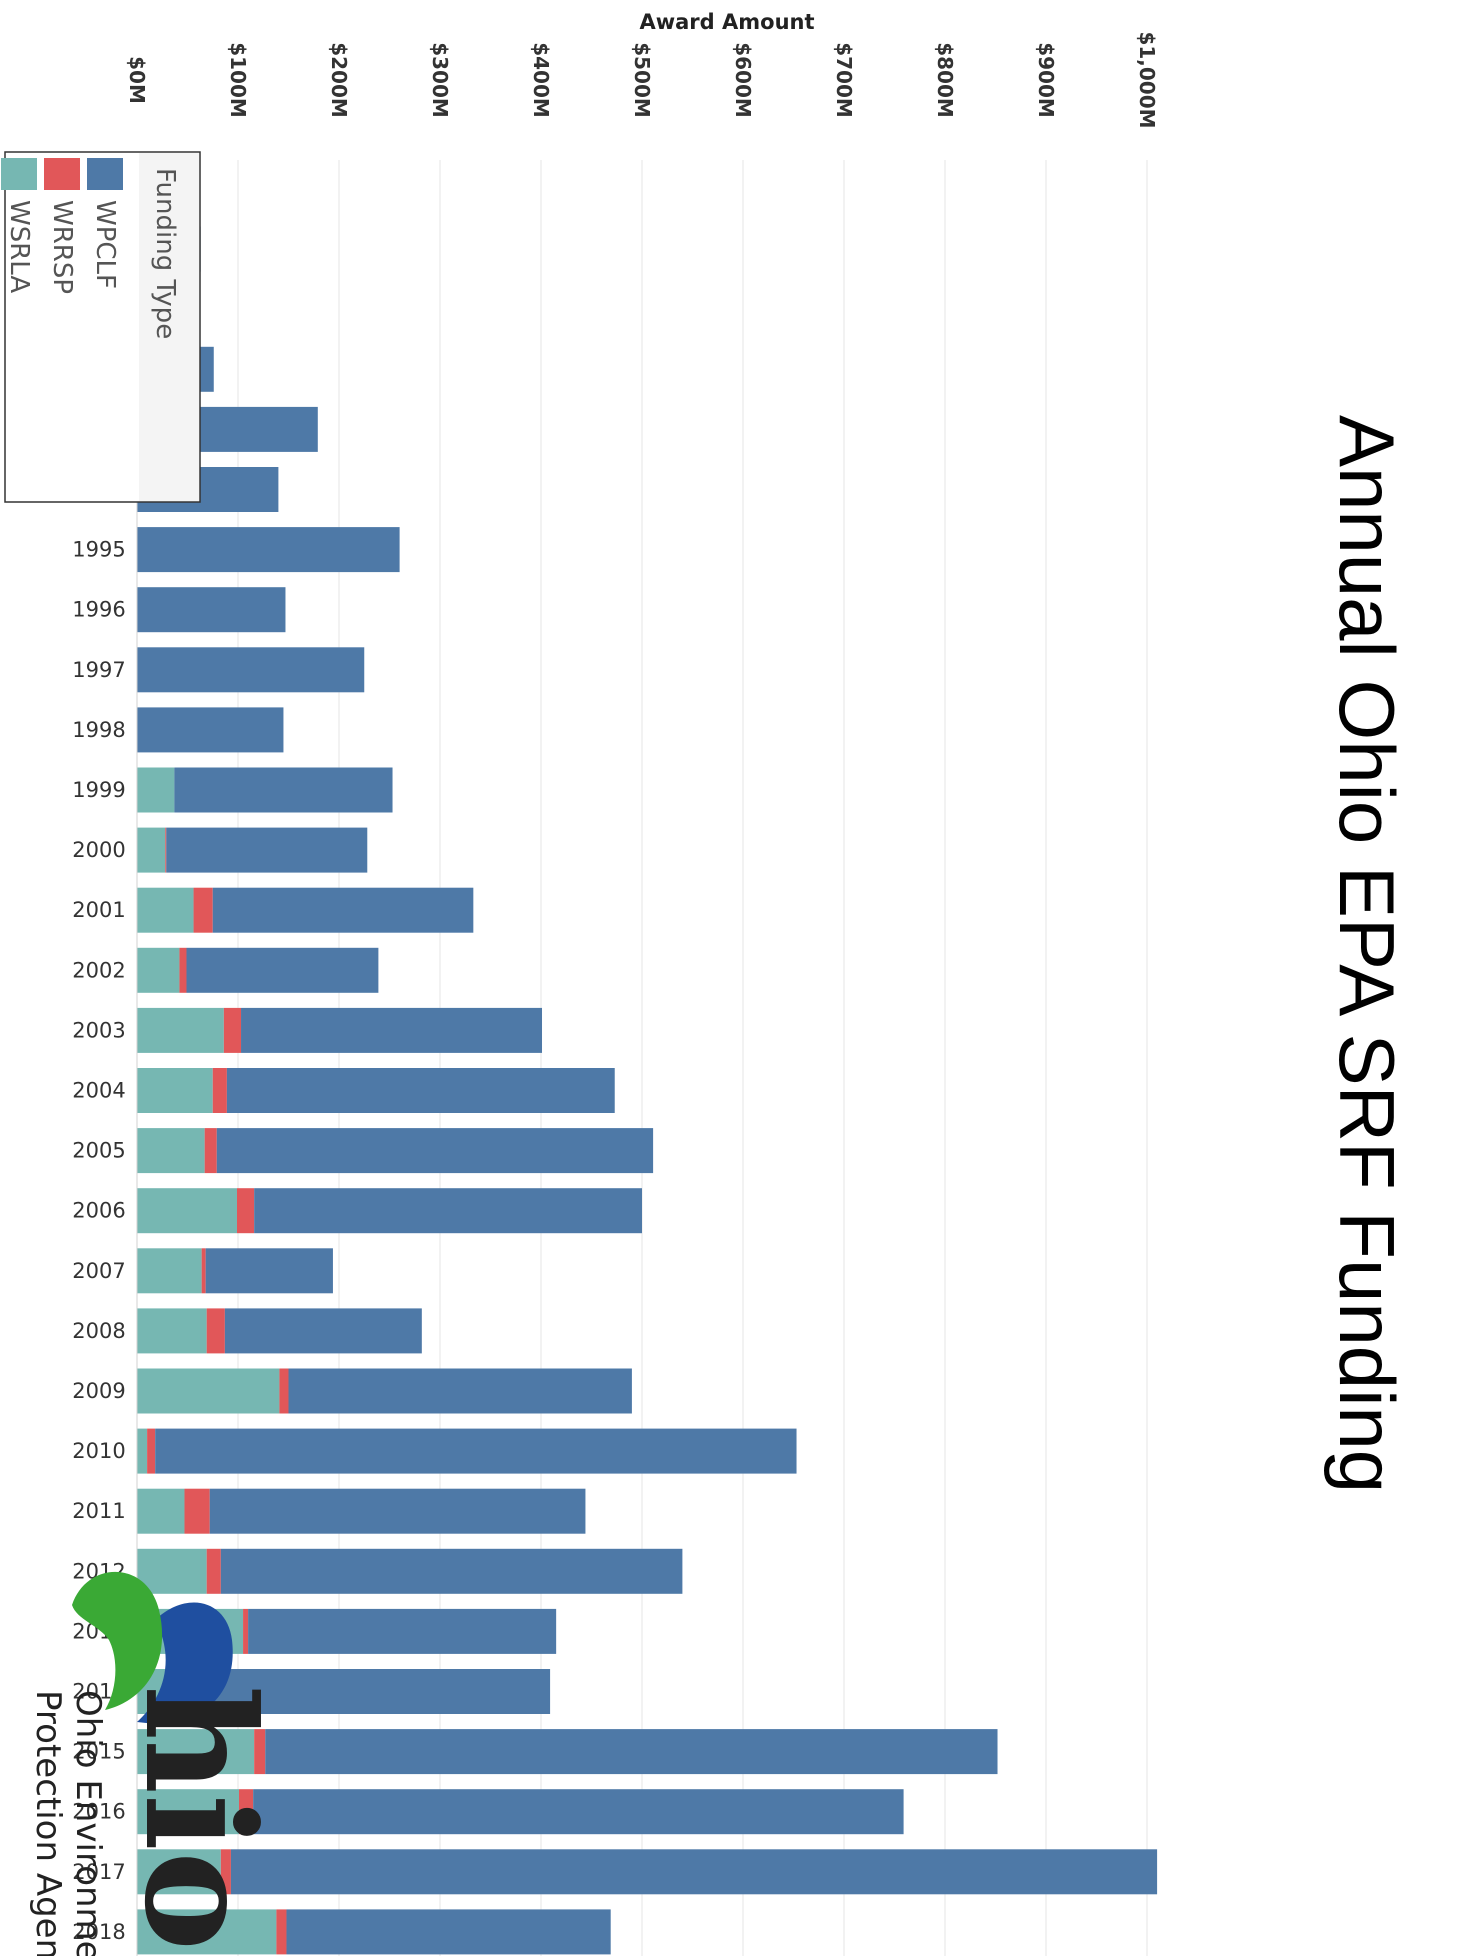 This screenshot has width=1477, height=1956. What do you see at coordinates (211, 610) in the screenshot?
I see `bar-wpclf-1996` at bounding box center [211, 610].